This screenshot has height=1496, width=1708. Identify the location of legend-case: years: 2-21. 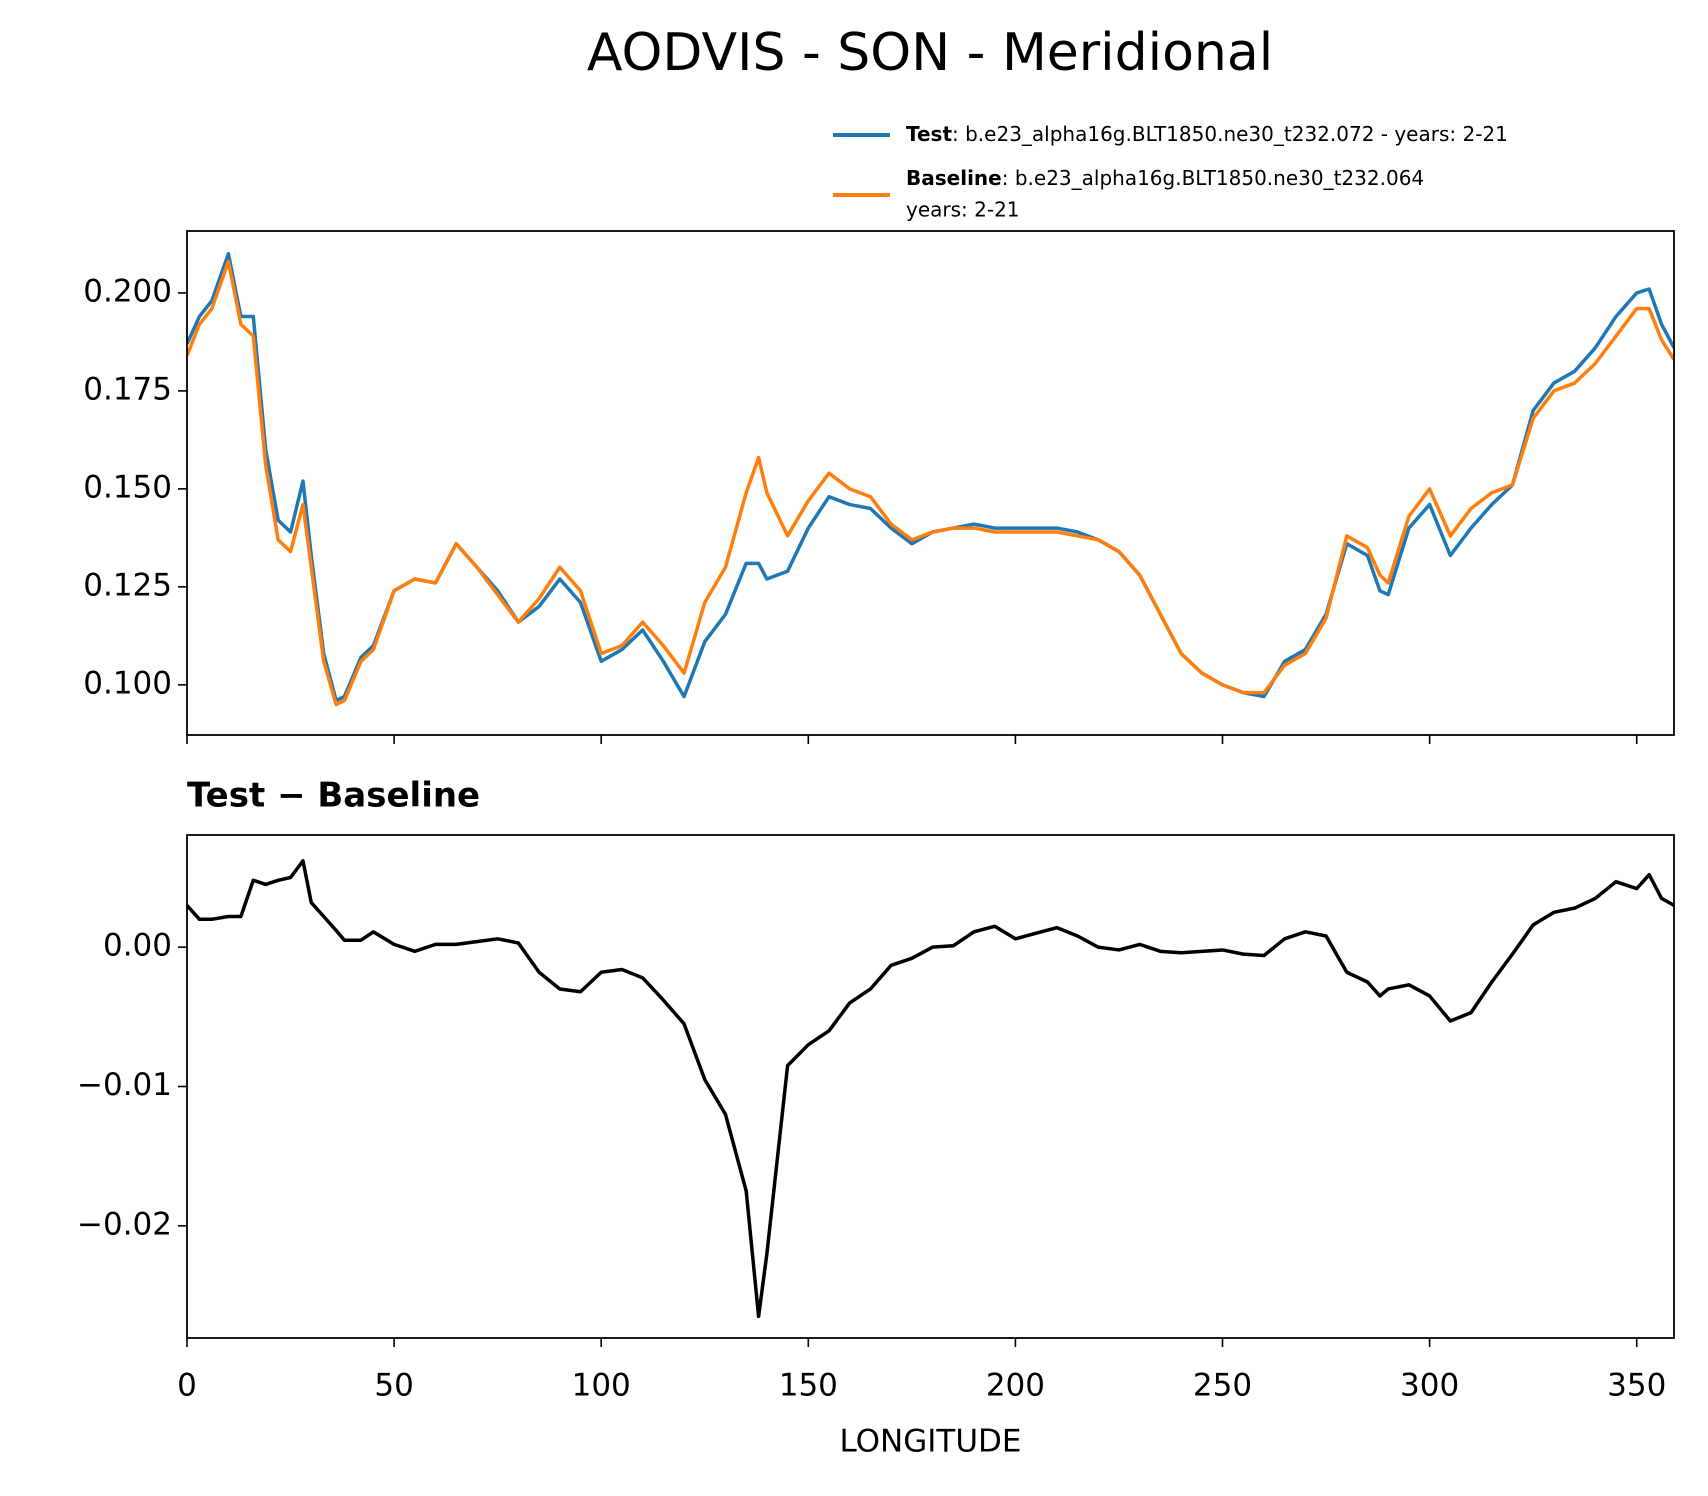
(963, 210).